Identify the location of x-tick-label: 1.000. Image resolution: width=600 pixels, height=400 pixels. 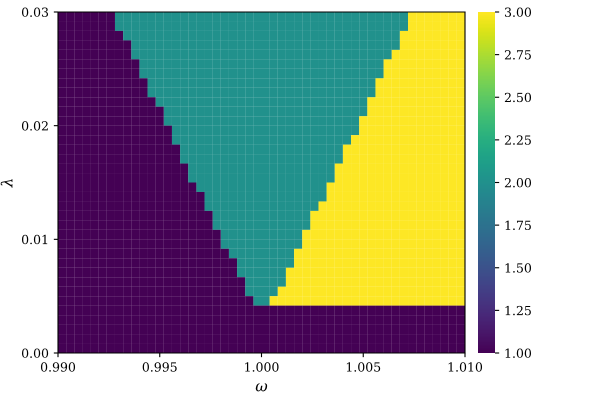
(262, 367).